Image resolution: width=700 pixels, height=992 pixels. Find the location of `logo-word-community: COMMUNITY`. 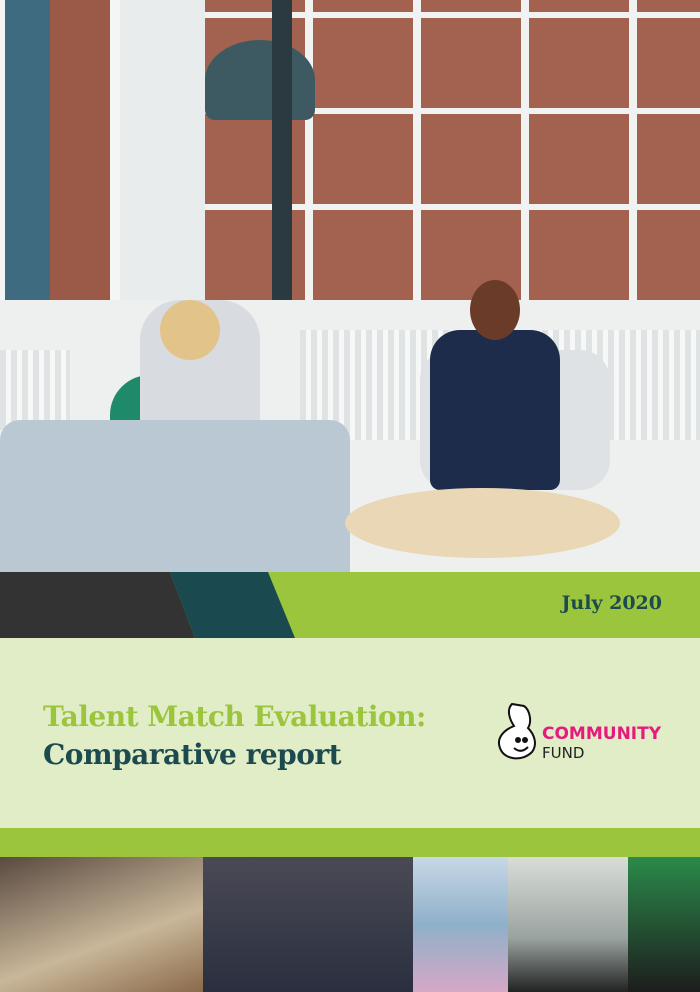

logo-word-community: COMMUNITY is located at coordinates (602, 734).